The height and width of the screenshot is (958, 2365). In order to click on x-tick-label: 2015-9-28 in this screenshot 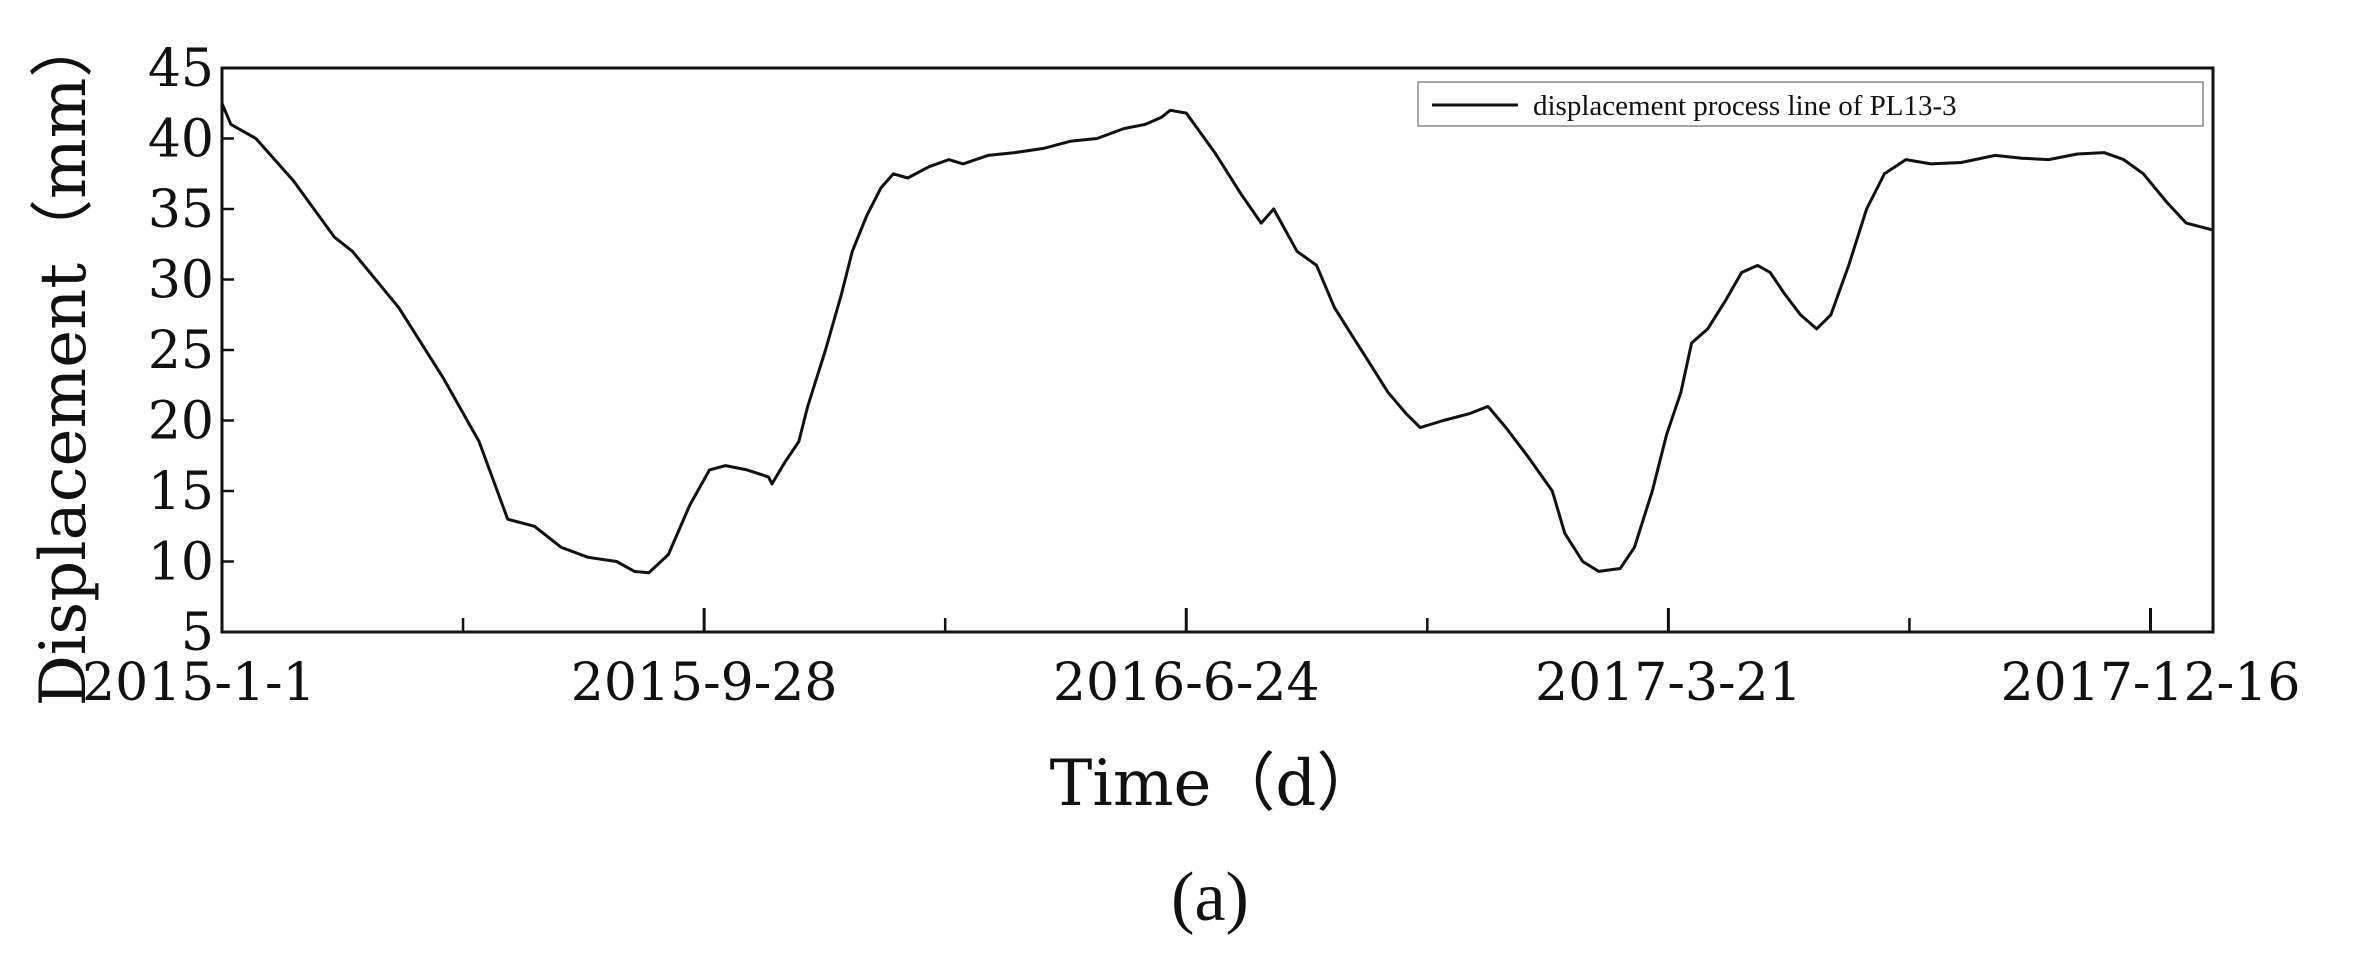, I will do `click(704, 683)`.